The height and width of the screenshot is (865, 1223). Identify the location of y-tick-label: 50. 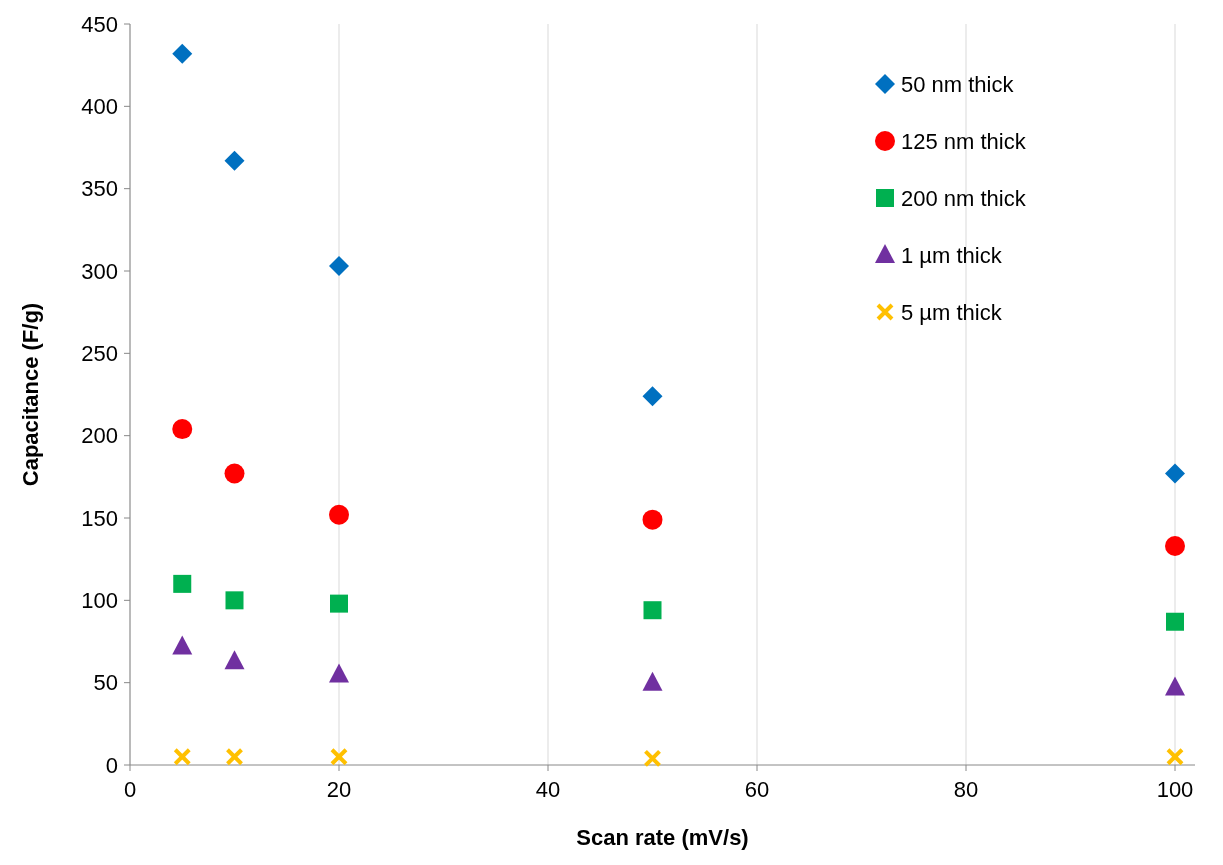
(105, 683).